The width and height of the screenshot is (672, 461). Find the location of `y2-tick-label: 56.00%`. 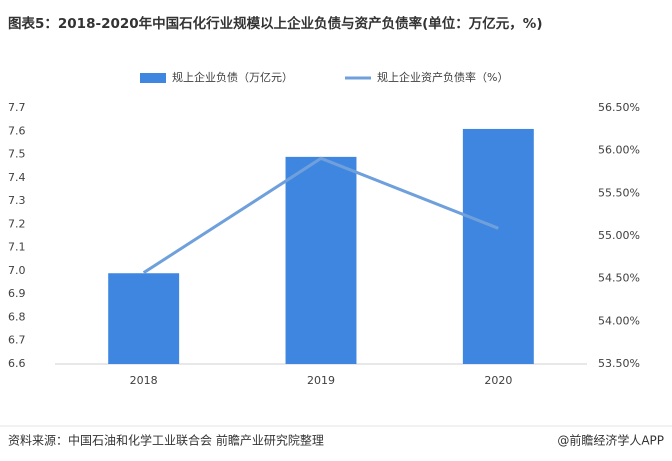

y2-tick-label: 56.00% is located at coordinates (619, 150).